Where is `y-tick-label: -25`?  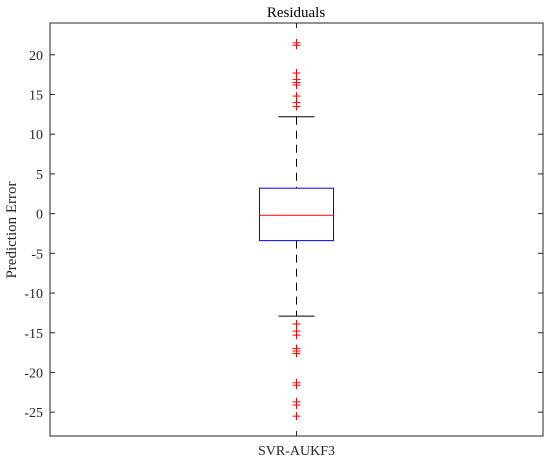 y-tick-label: -25 is located at coordinates (33, 413).